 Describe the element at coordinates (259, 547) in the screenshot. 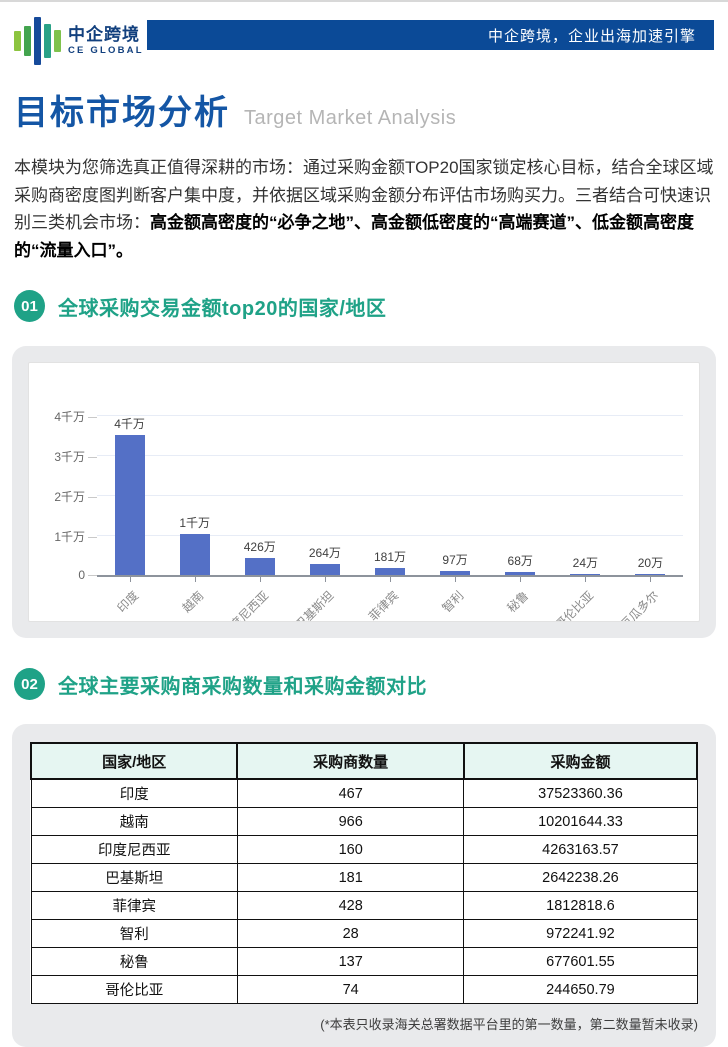

I see `bar-value-label: 426万` at that location.